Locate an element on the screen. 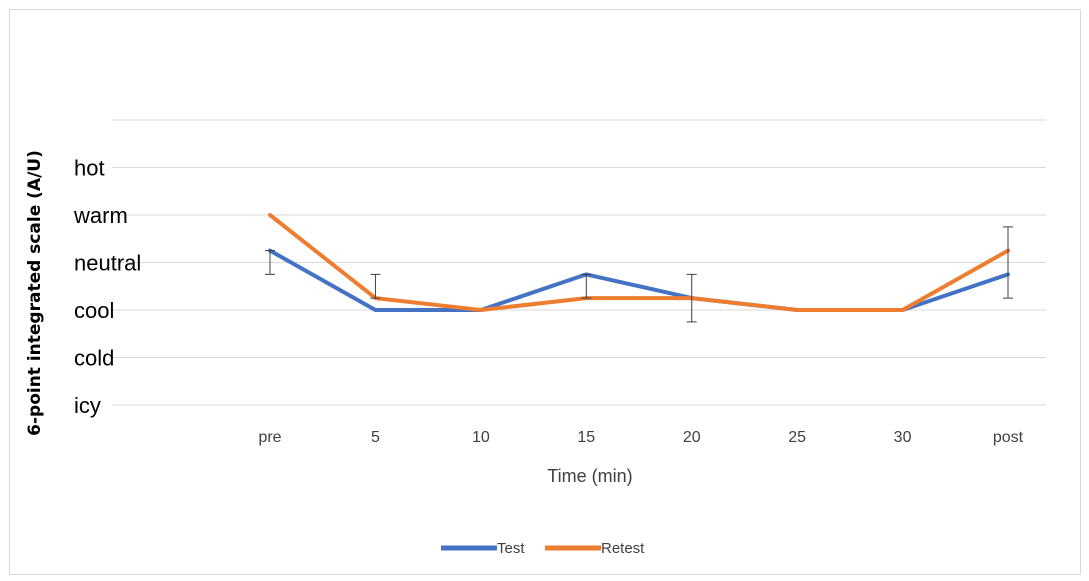 This screenshot has height=581, width=1089. legend-item-retest: Retest is located at coordinates (595, 548).